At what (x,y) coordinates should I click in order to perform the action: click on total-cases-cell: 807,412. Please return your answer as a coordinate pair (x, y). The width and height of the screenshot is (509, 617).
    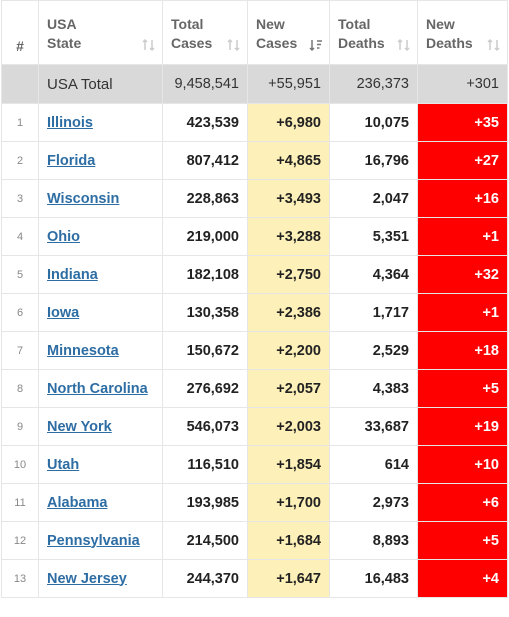
    Looking at the image, I should click on (205, 160).